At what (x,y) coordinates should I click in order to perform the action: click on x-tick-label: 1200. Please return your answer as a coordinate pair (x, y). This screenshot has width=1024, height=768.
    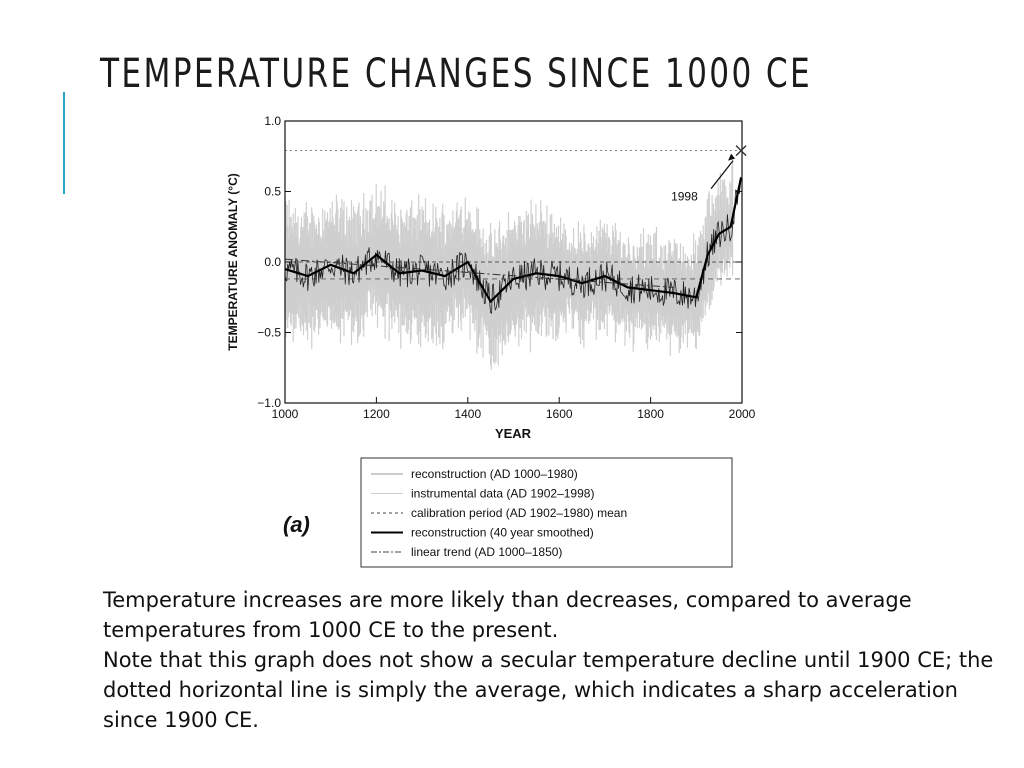
    Looking at the image, I should click on (376, 414).